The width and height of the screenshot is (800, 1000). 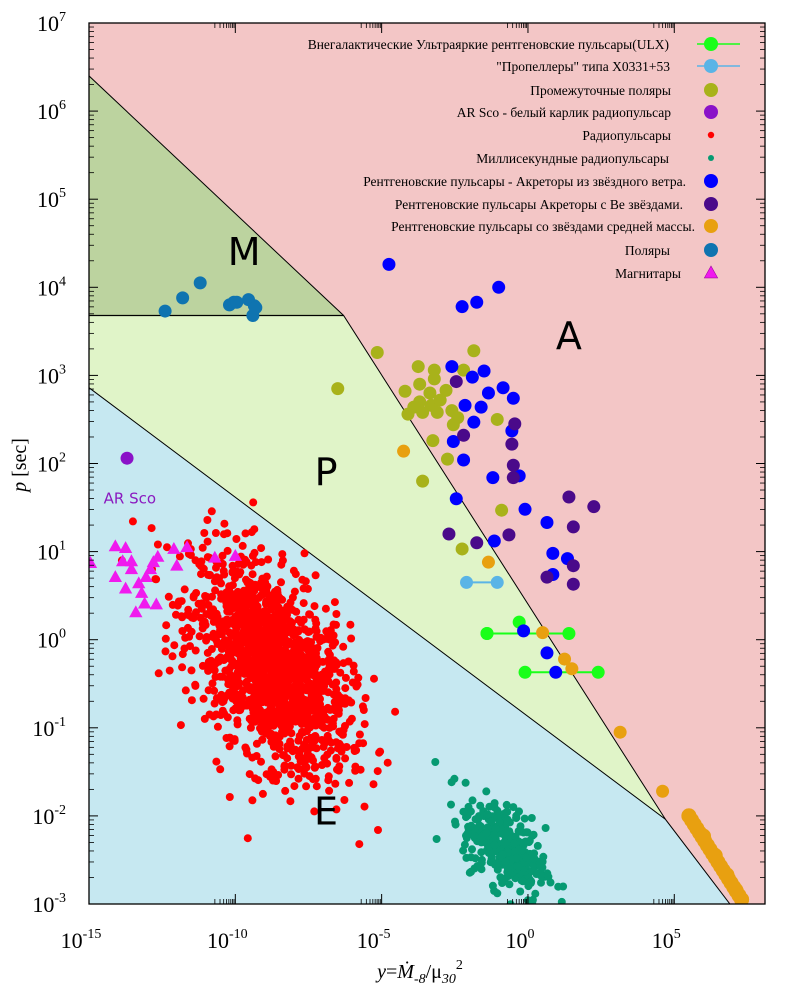 I want to click on x-tick-labels: 10-15 10-10 10-5 100 105, so click(x=371, y=940).